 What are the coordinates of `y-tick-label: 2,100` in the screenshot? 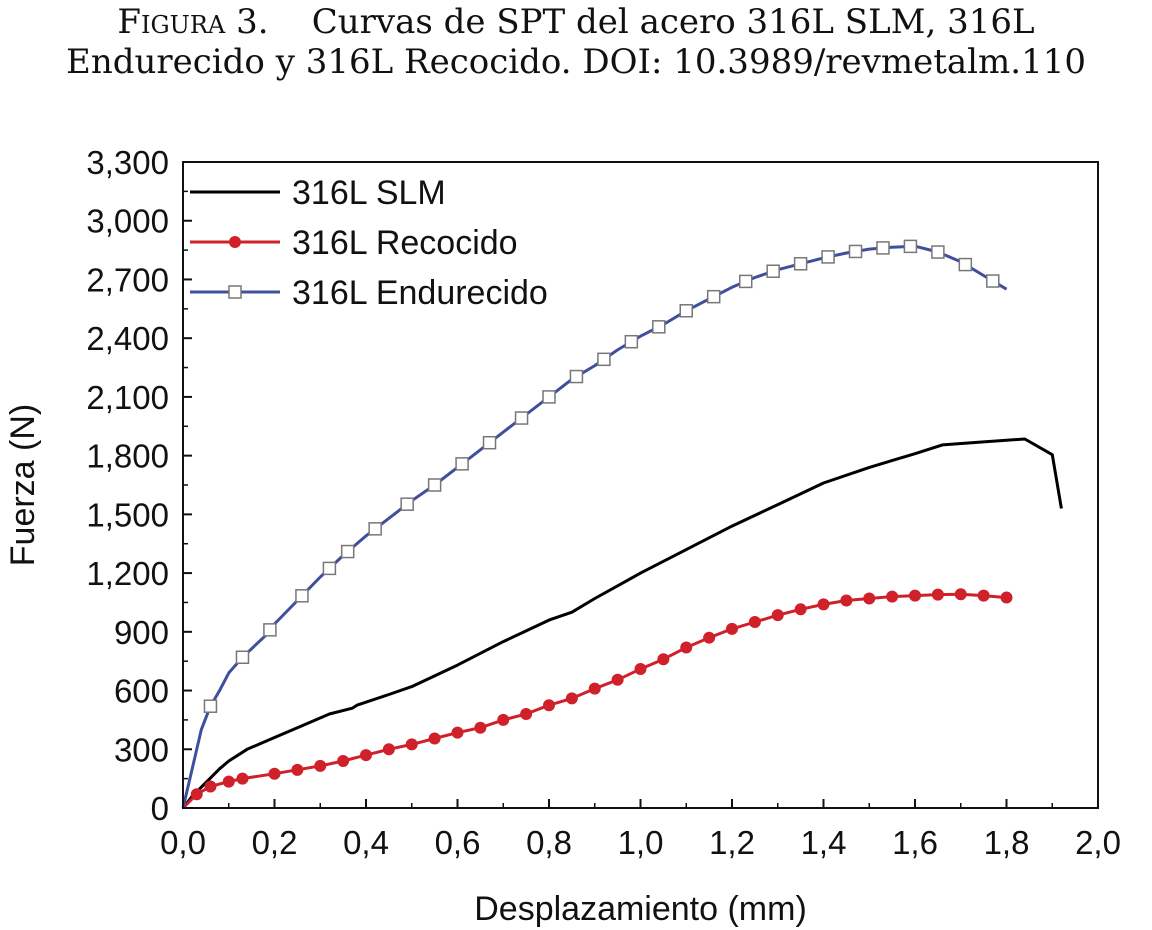 It's located at (127, 397).